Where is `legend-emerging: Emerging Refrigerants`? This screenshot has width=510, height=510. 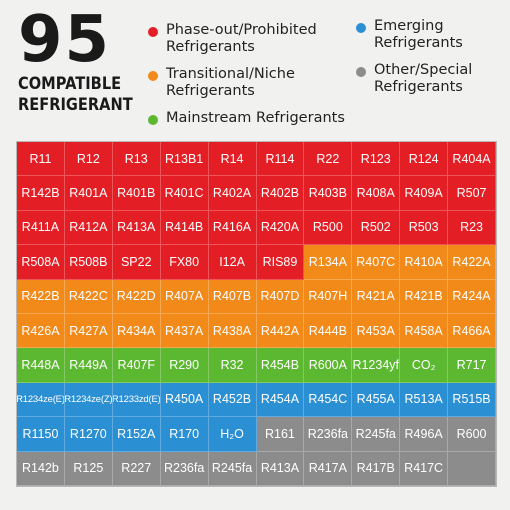
legend-emerging: Emerging Refrigerants is located at coordinates (409, 35).